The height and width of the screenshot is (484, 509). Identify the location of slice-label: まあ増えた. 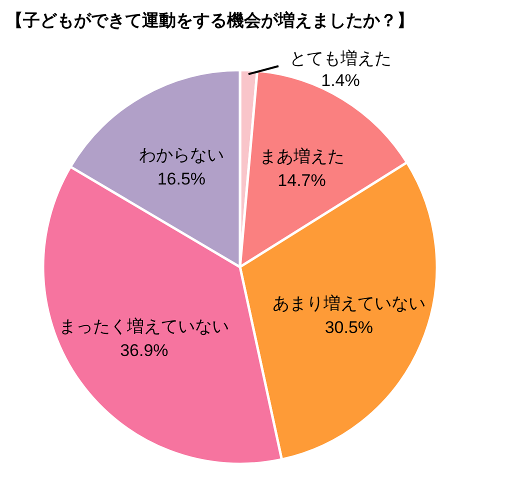
(301, 156).